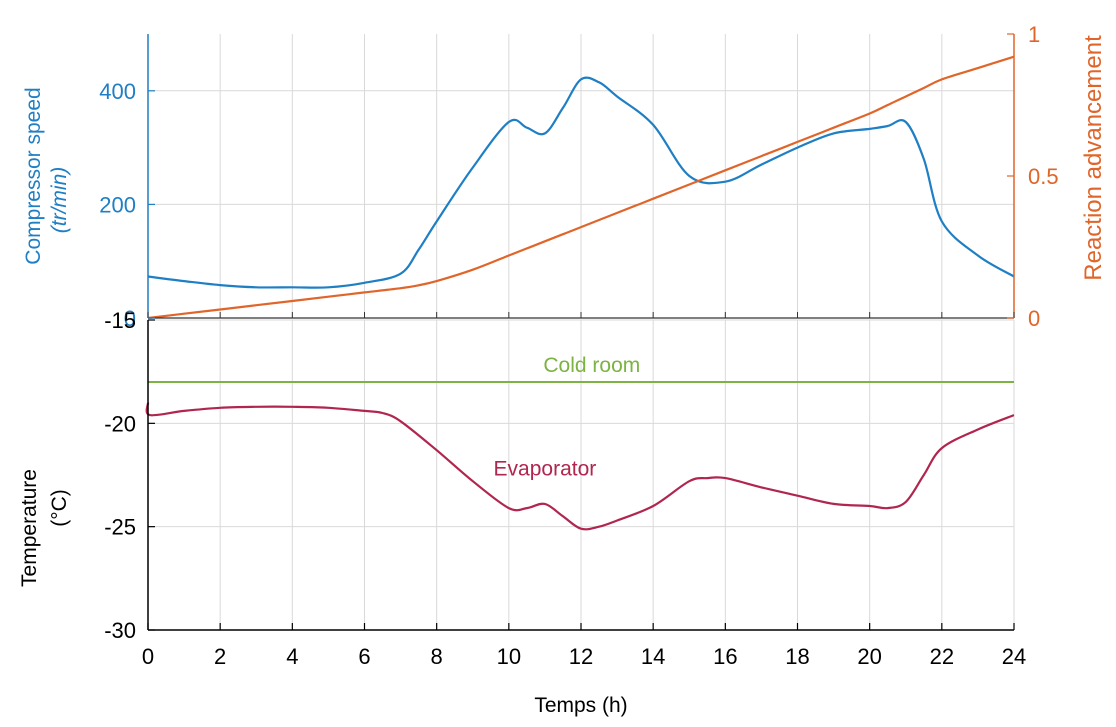 The width and height of the screenshot is (1116, 727). I want to click on time-tick-label: 2, so click(220, 656).